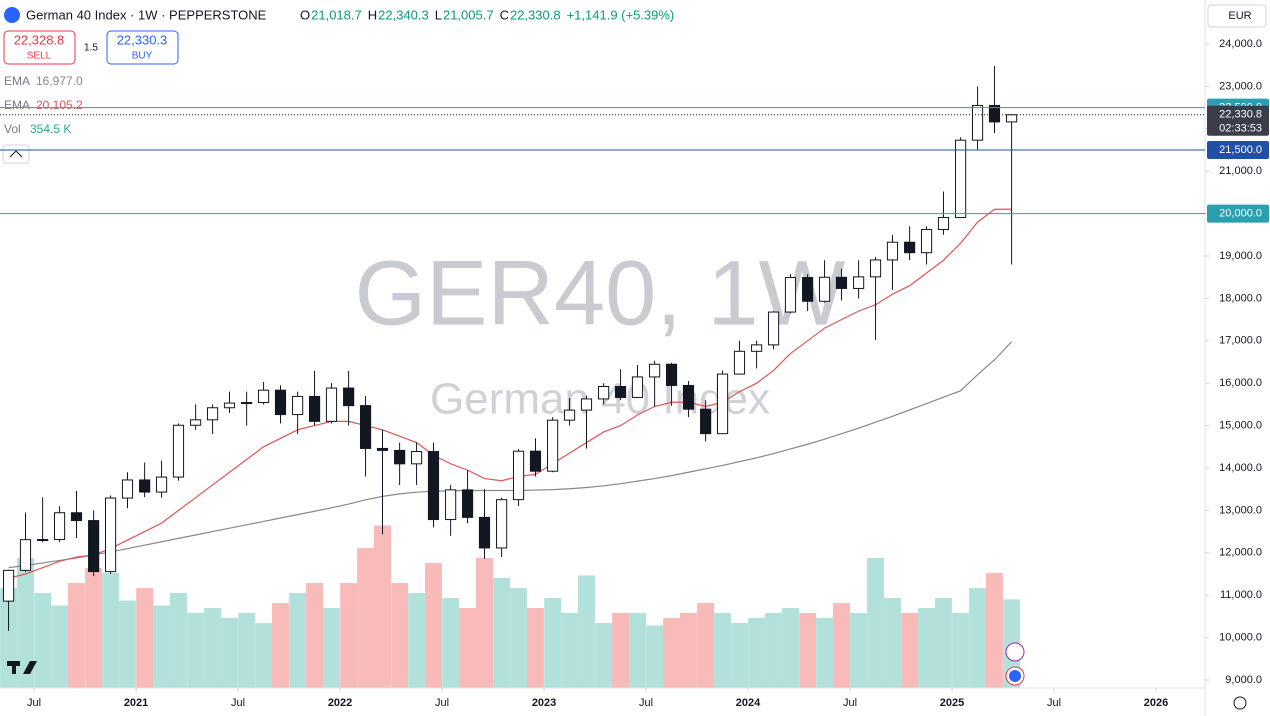 The width and height of the screenshot is (1270, 716). I want to click on sell-price: 22,328.8, so click(39, 39).